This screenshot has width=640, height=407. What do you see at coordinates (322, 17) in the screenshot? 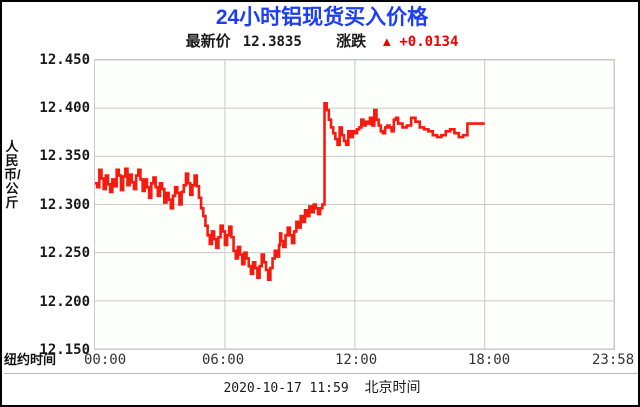
I see `page-title: 24小时铝现货买入价格` at bounding box center [322, 17].